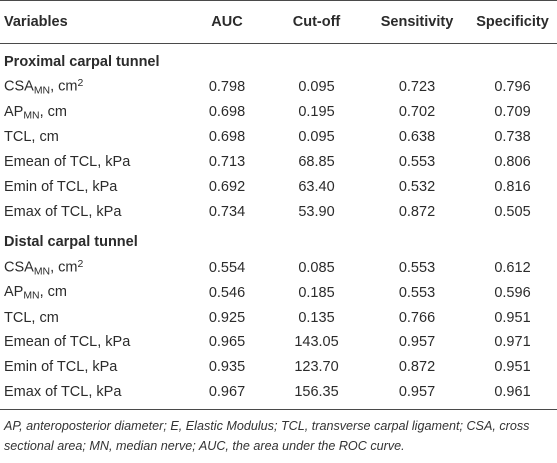  Describe the element at coordinates (316, 211) in the screenshot. I see `cutoff-cell: 53.90` at that location.